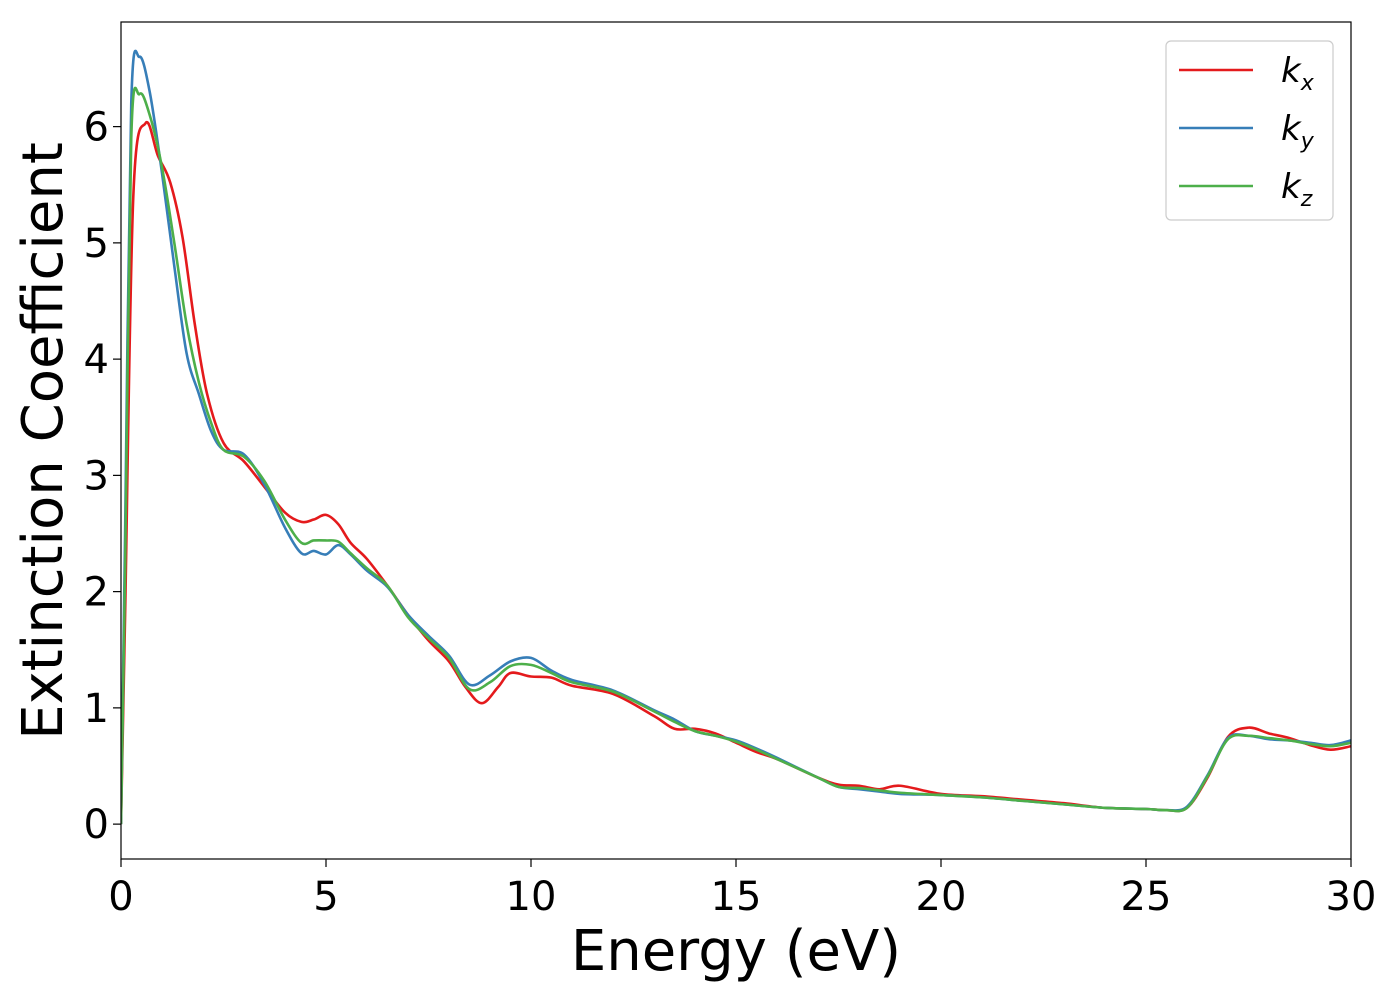  Describe the element at coordinates (120, 897) in the screenshot. I see `x-tick-label: 0` at that location.